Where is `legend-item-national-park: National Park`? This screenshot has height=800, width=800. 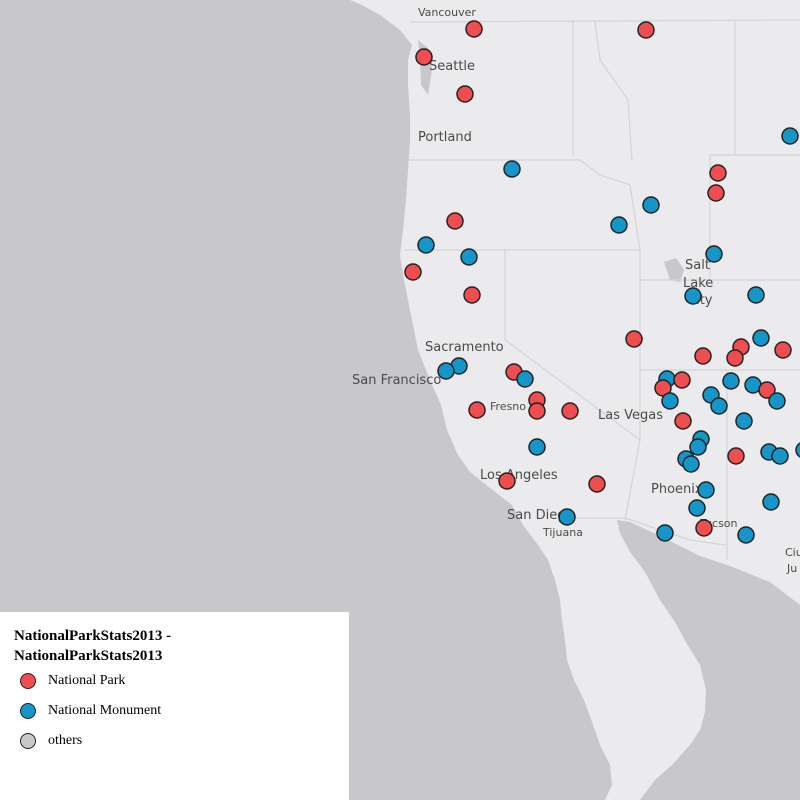
legend-item-national-park: National Park is located at coordinates (174, 681).